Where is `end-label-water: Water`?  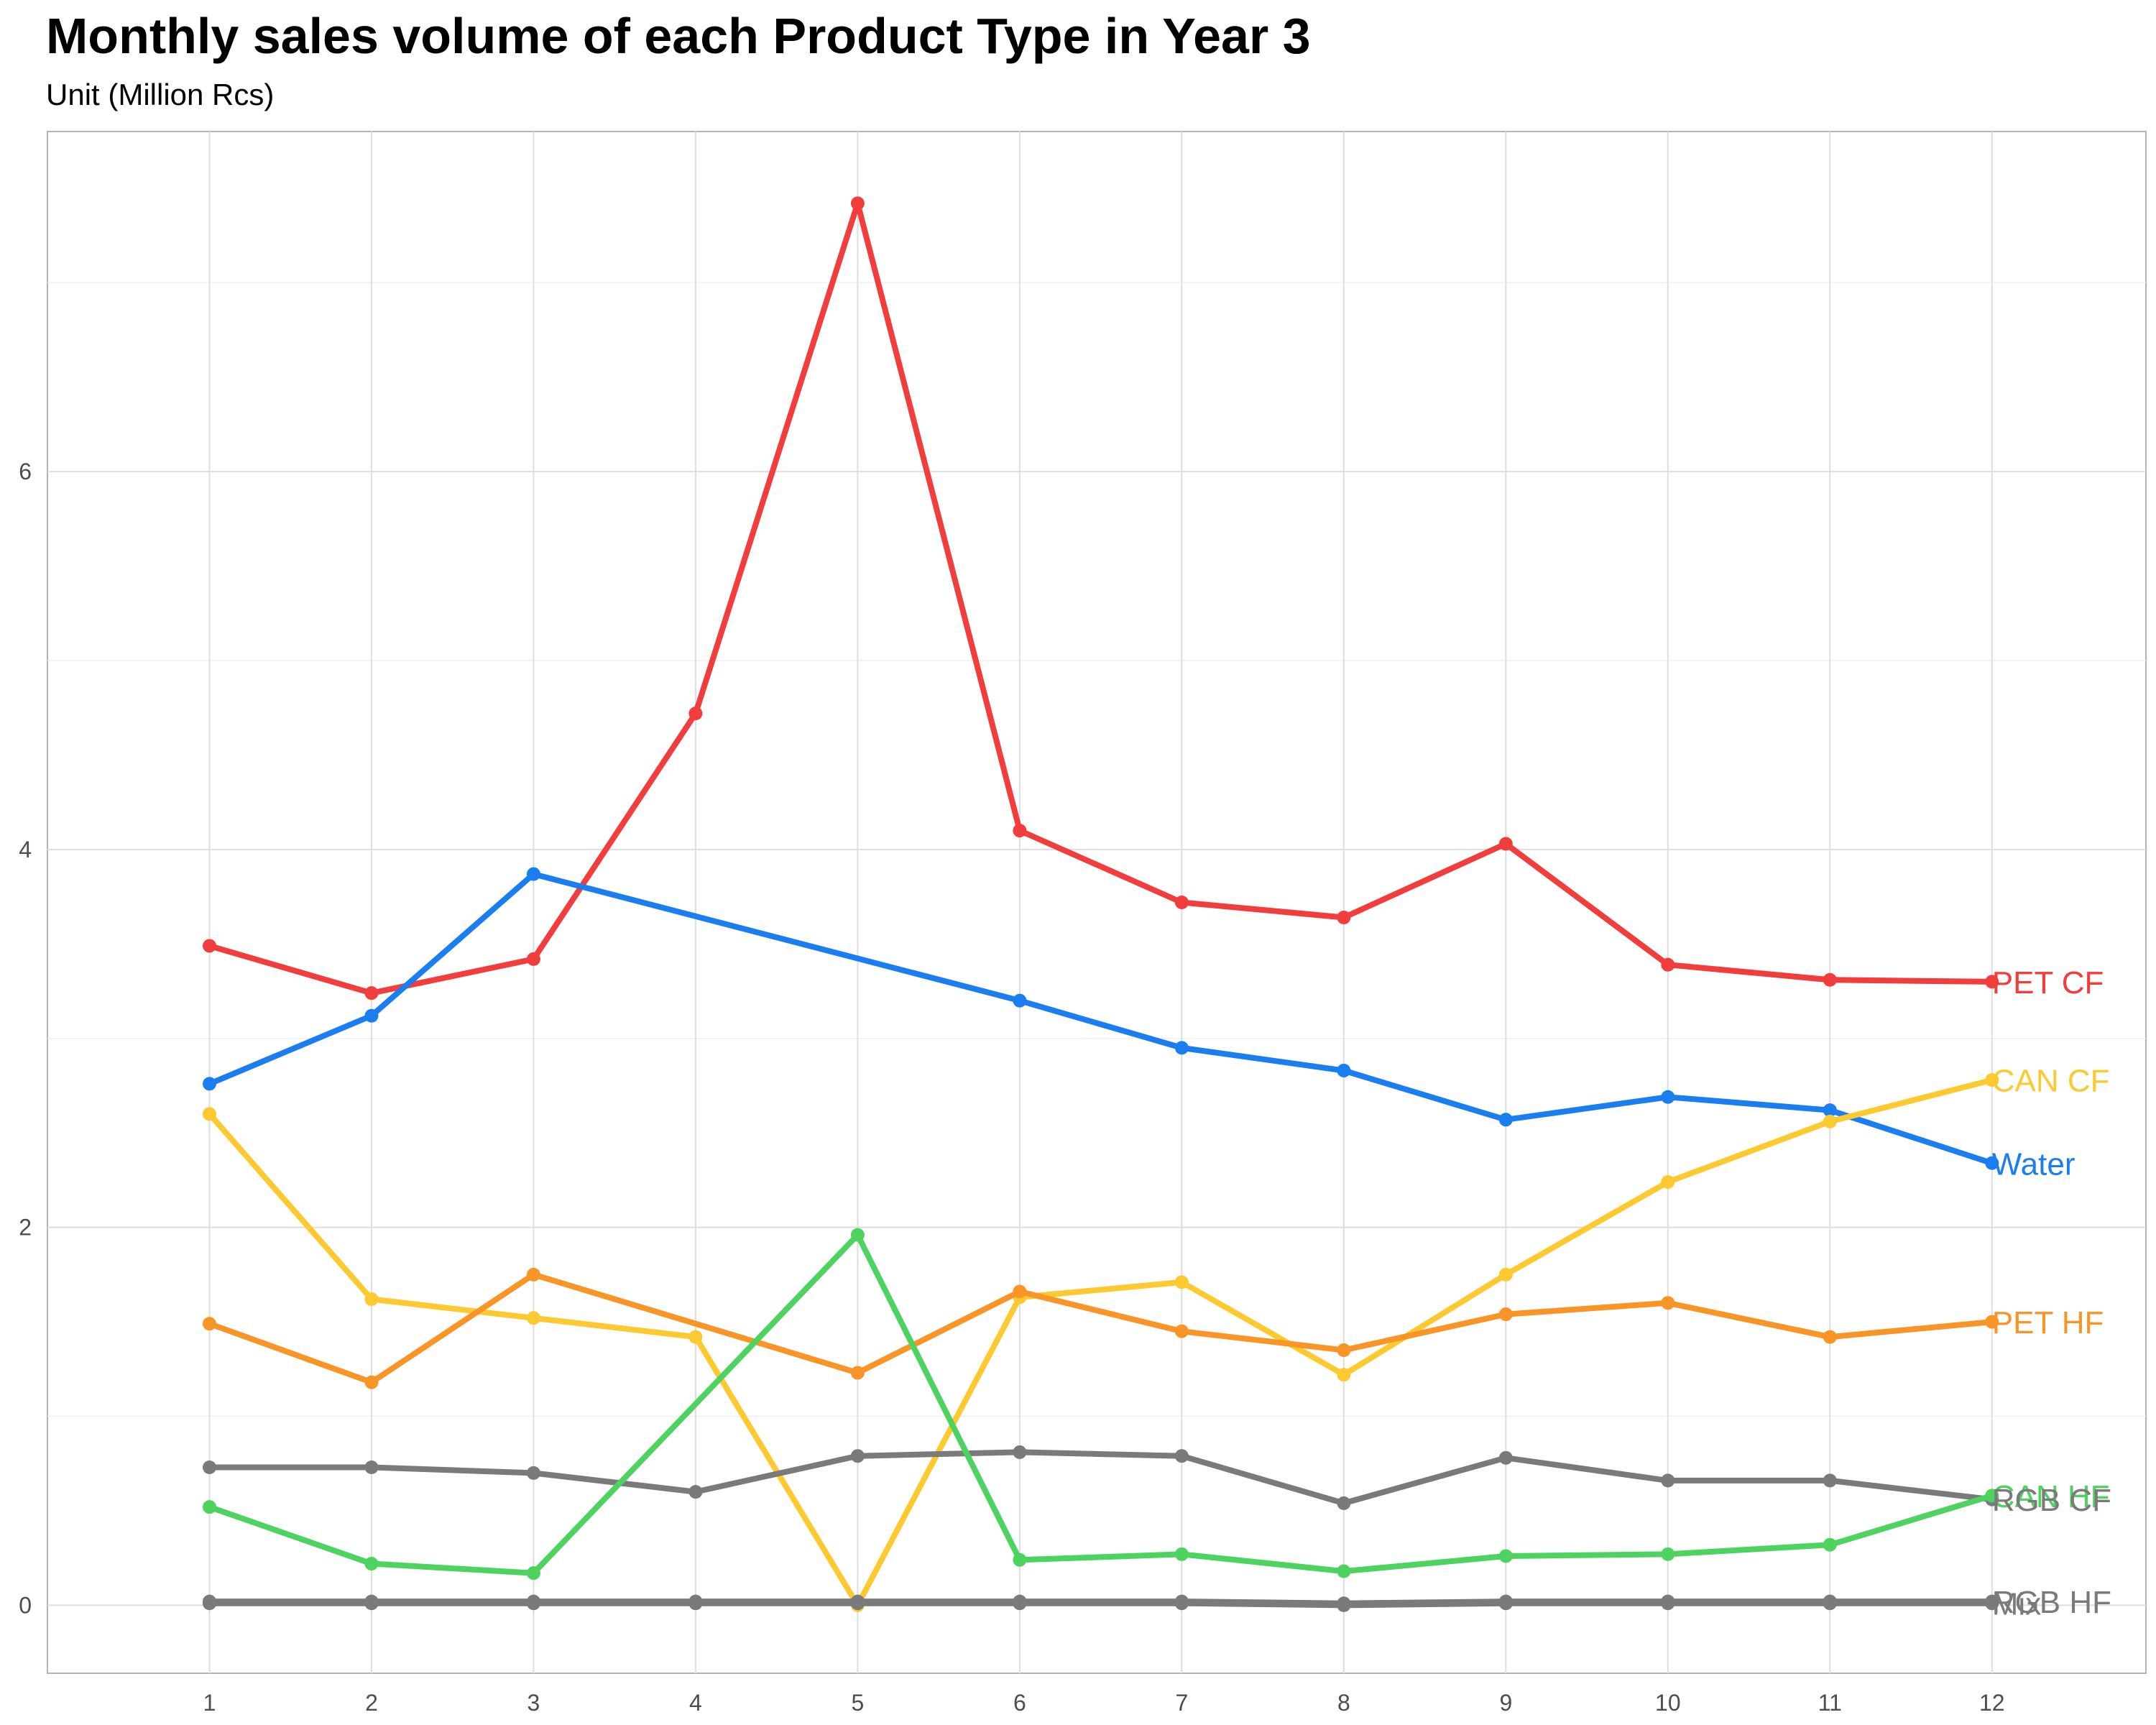
end-label-water: Water is located at coordinates (2034, 1164).